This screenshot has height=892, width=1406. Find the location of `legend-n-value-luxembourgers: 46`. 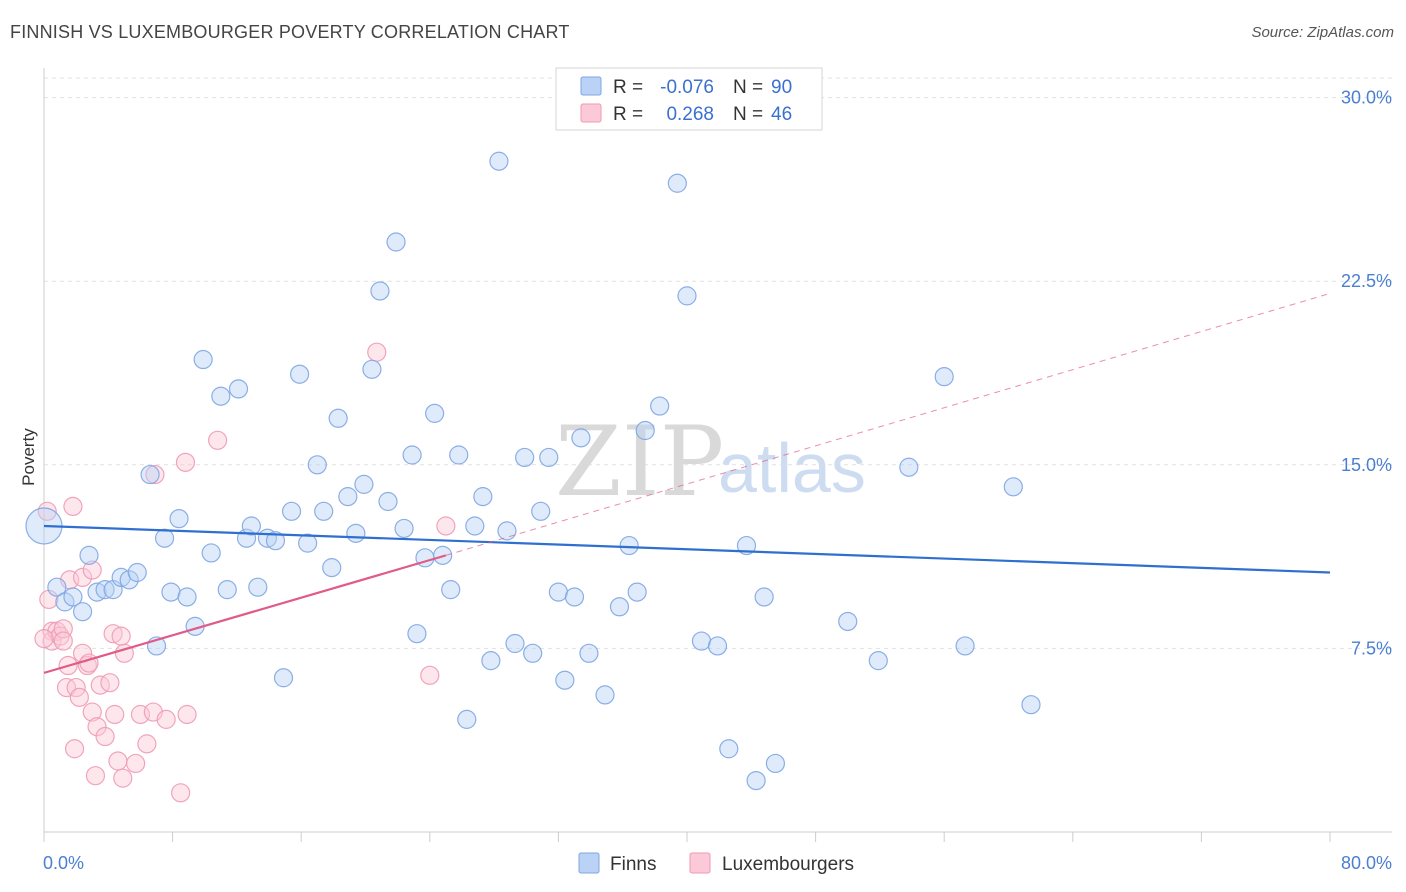

legend-n-value-luxembourgers: 46 is located at coordinates (781, 114).